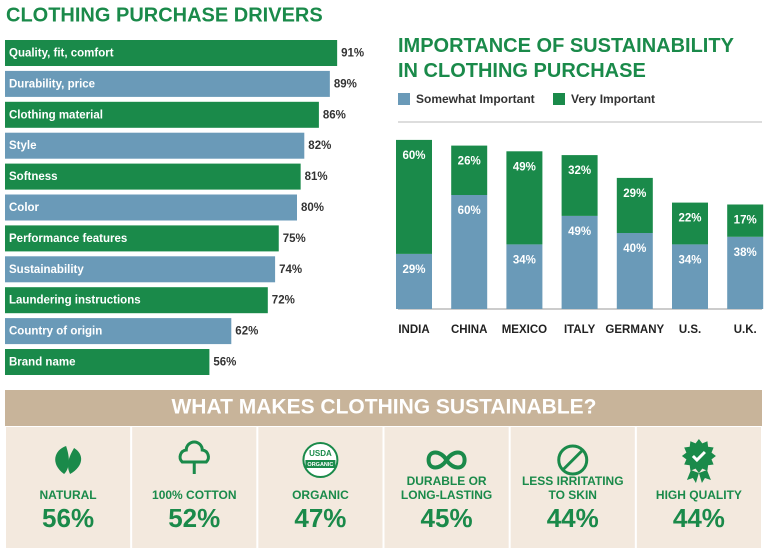 This screenshot has height=554, width=768. What do you see at coordinates (745, 330) in the screenshot?
I see `x-tick-label: U.K.` at bounding box center [745, 330].